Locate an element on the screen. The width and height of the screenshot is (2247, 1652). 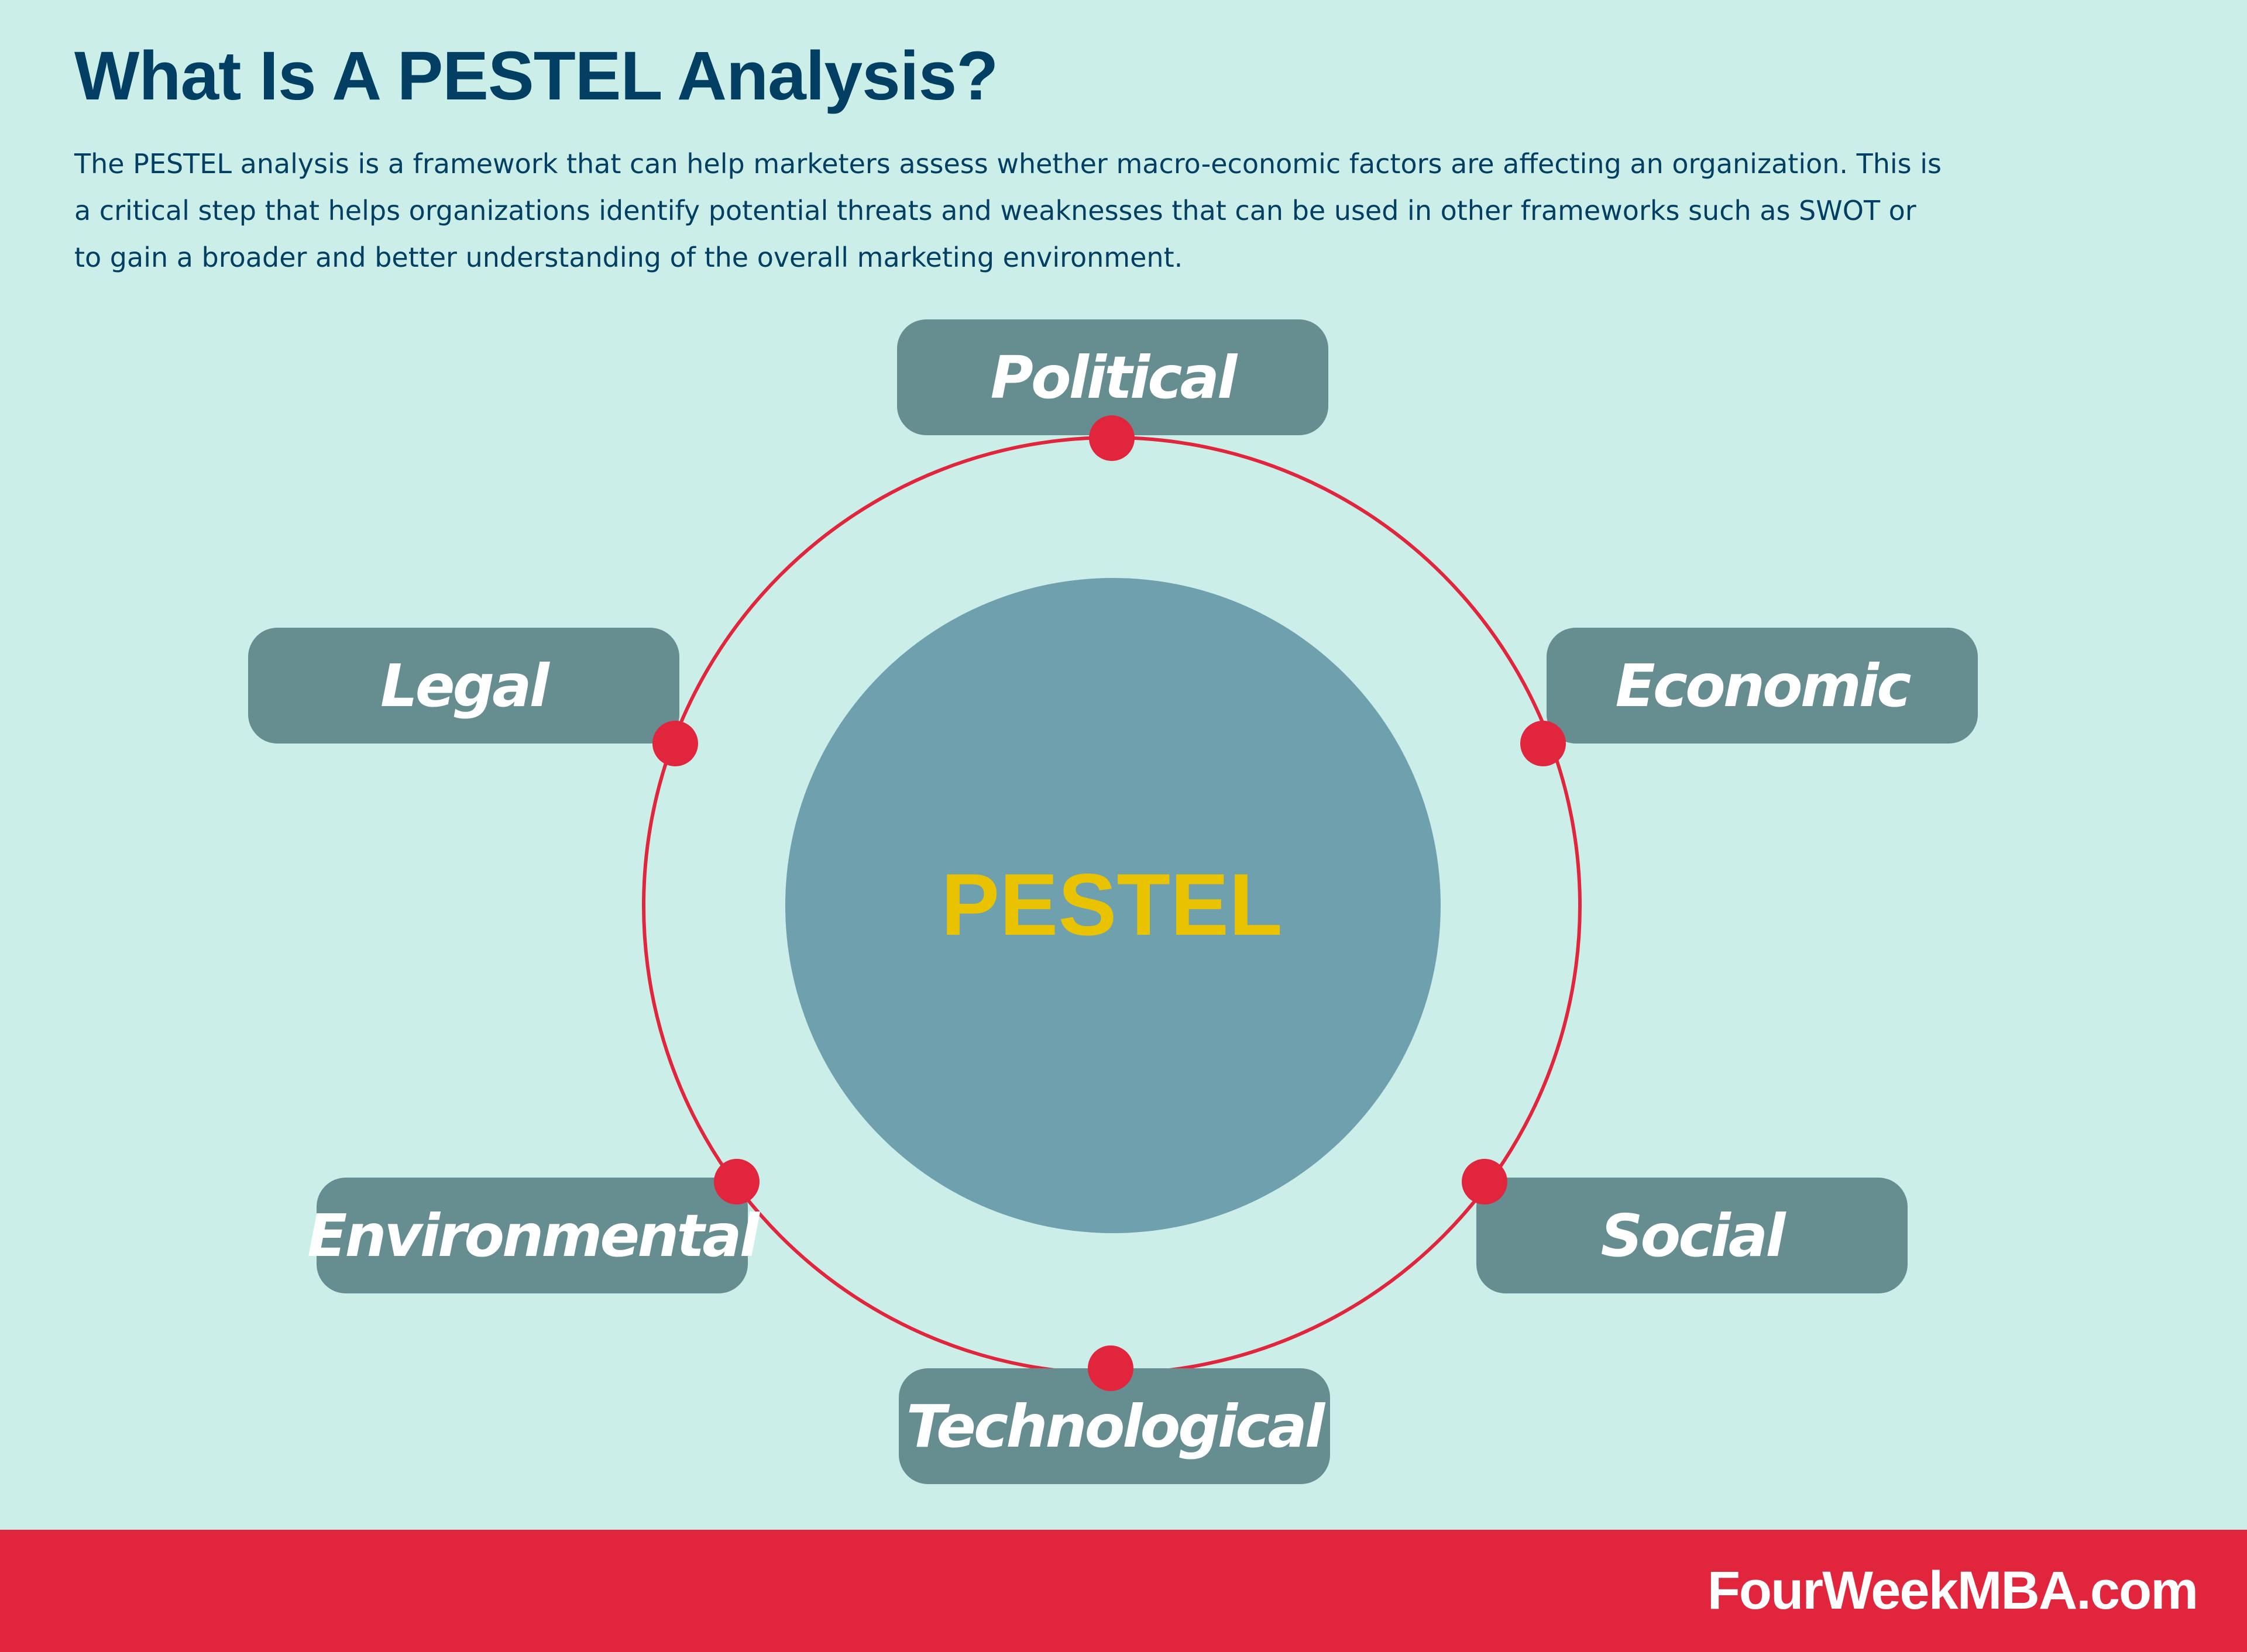
factor-political: Political is located at coordinates (1113, 377).